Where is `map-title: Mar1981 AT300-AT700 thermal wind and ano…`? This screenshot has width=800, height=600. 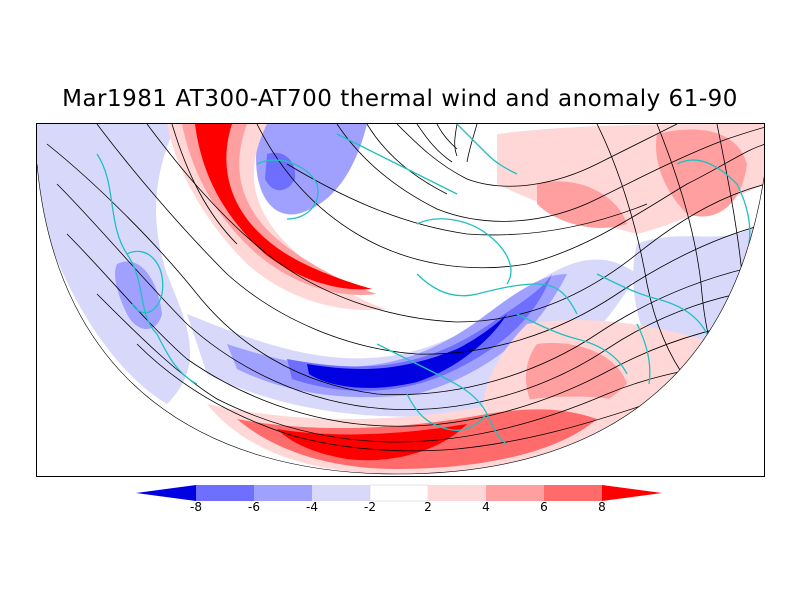 map-title: Mar1981 AT300-AT700 thermal wind and ano… is located at coordinates (400, 99).